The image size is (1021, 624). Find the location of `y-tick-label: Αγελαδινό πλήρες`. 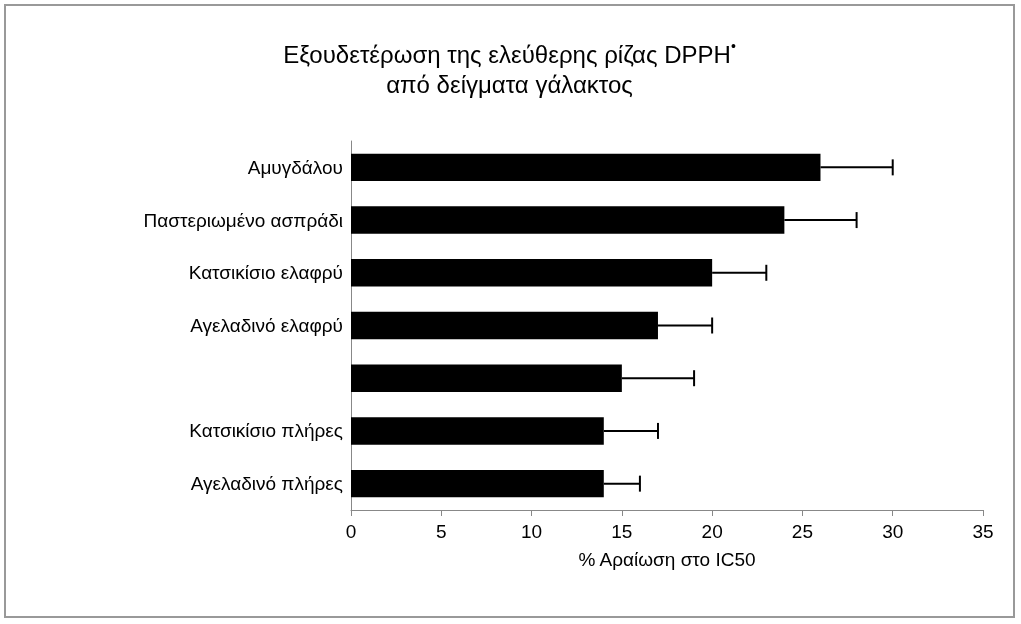

y-tick-label: Αγελαδινό πλήρες is located at coordinates (266, 484).